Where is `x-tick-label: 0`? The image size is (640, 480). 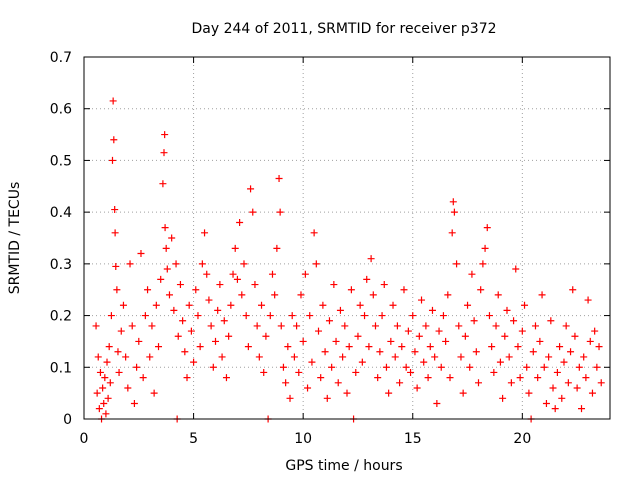 x-tick-label: 0 is located at coordinates (84, 439).